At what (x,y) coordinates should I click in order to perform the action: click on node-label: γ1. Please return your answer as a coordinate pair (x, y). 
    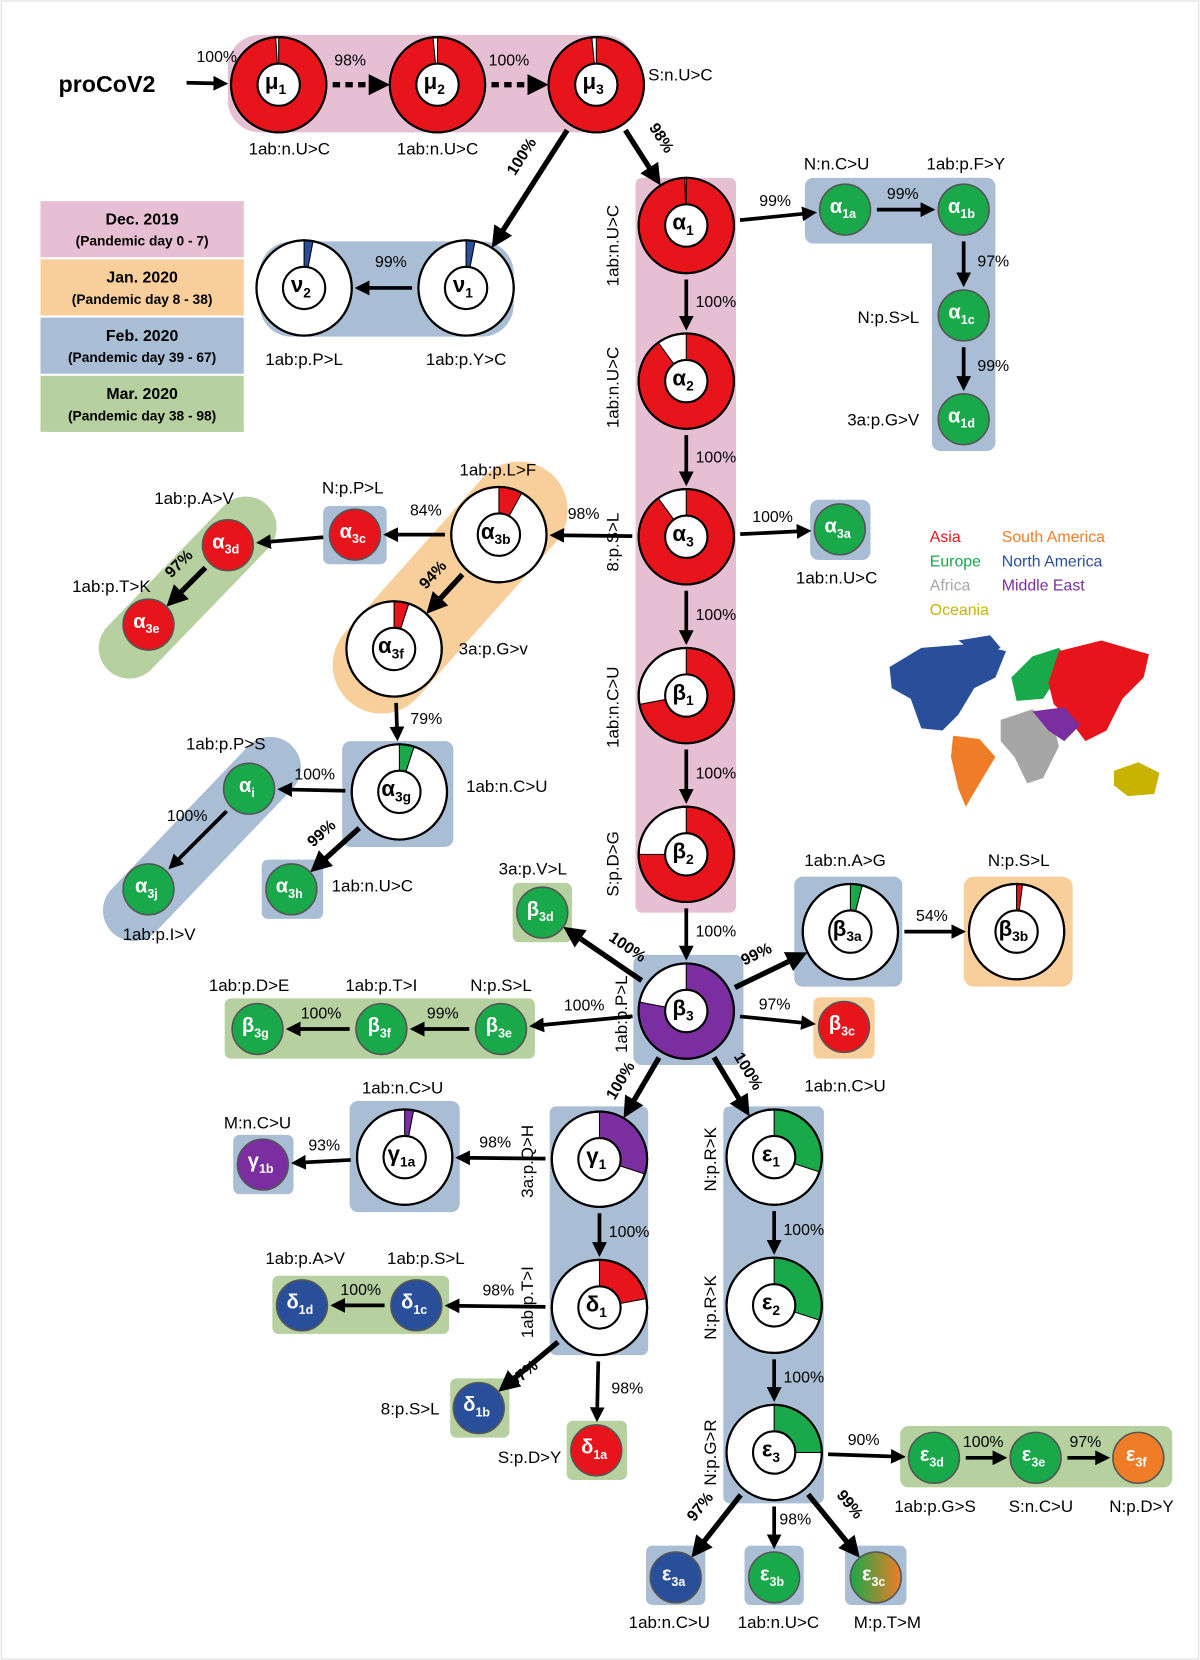
    Looking at the image, I should click on (596, 1157).